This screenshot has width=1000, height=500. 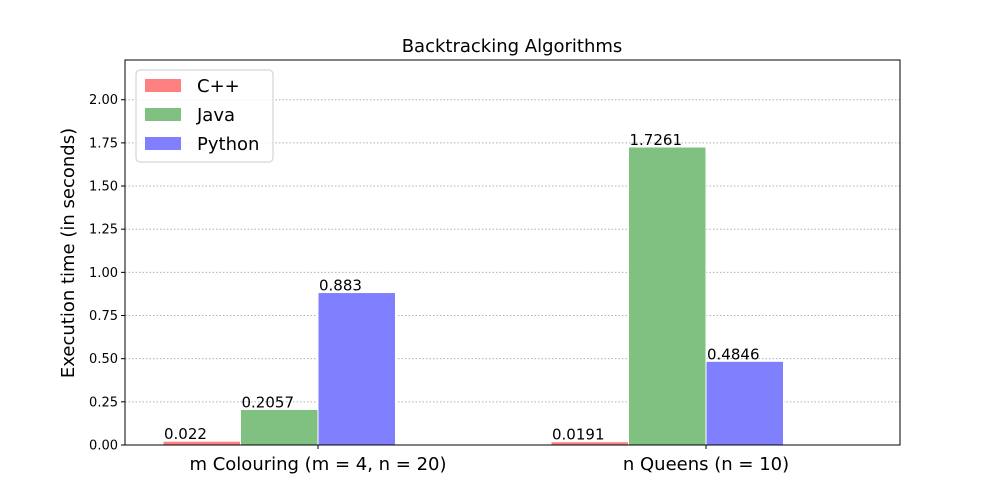 What do you see at coordinates (656, 140) in the screenshot?
I see `data-label: 1.7261` at bounding box center [656, 140].